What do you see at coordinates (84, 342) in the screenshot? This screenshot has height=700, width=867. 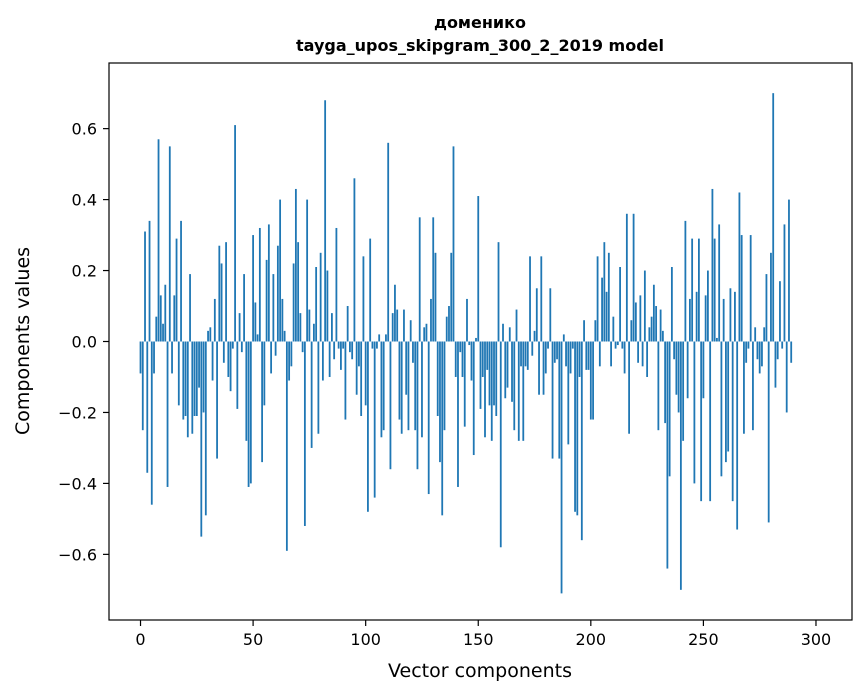 I see `y-tick-label: 0.0` at bounding box center [84, 342].